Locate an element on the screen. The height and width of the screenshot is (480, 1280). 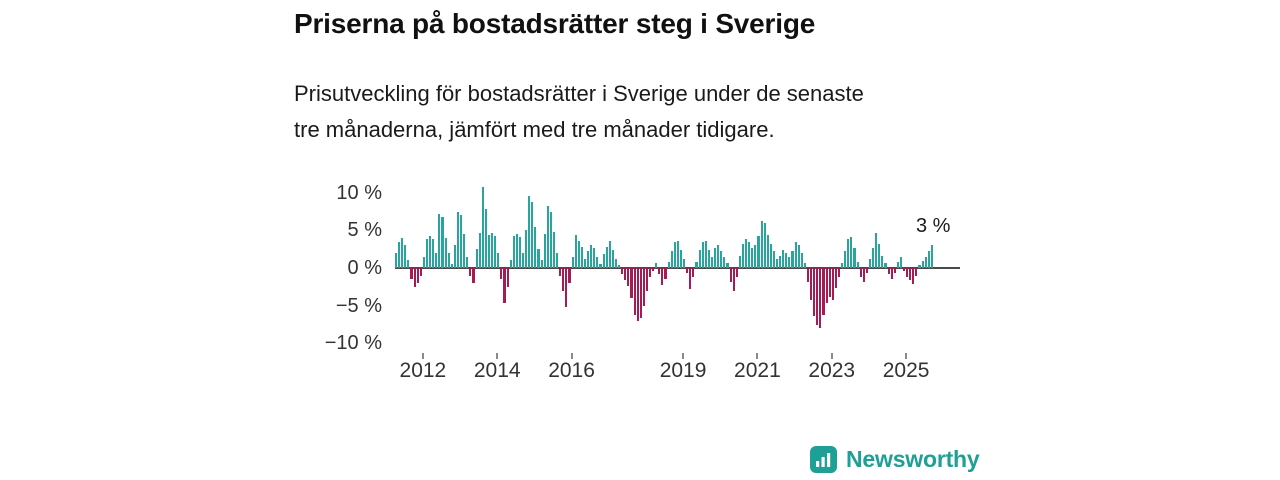
x-axis-label: 2016 is located at coordinates (571, 370).